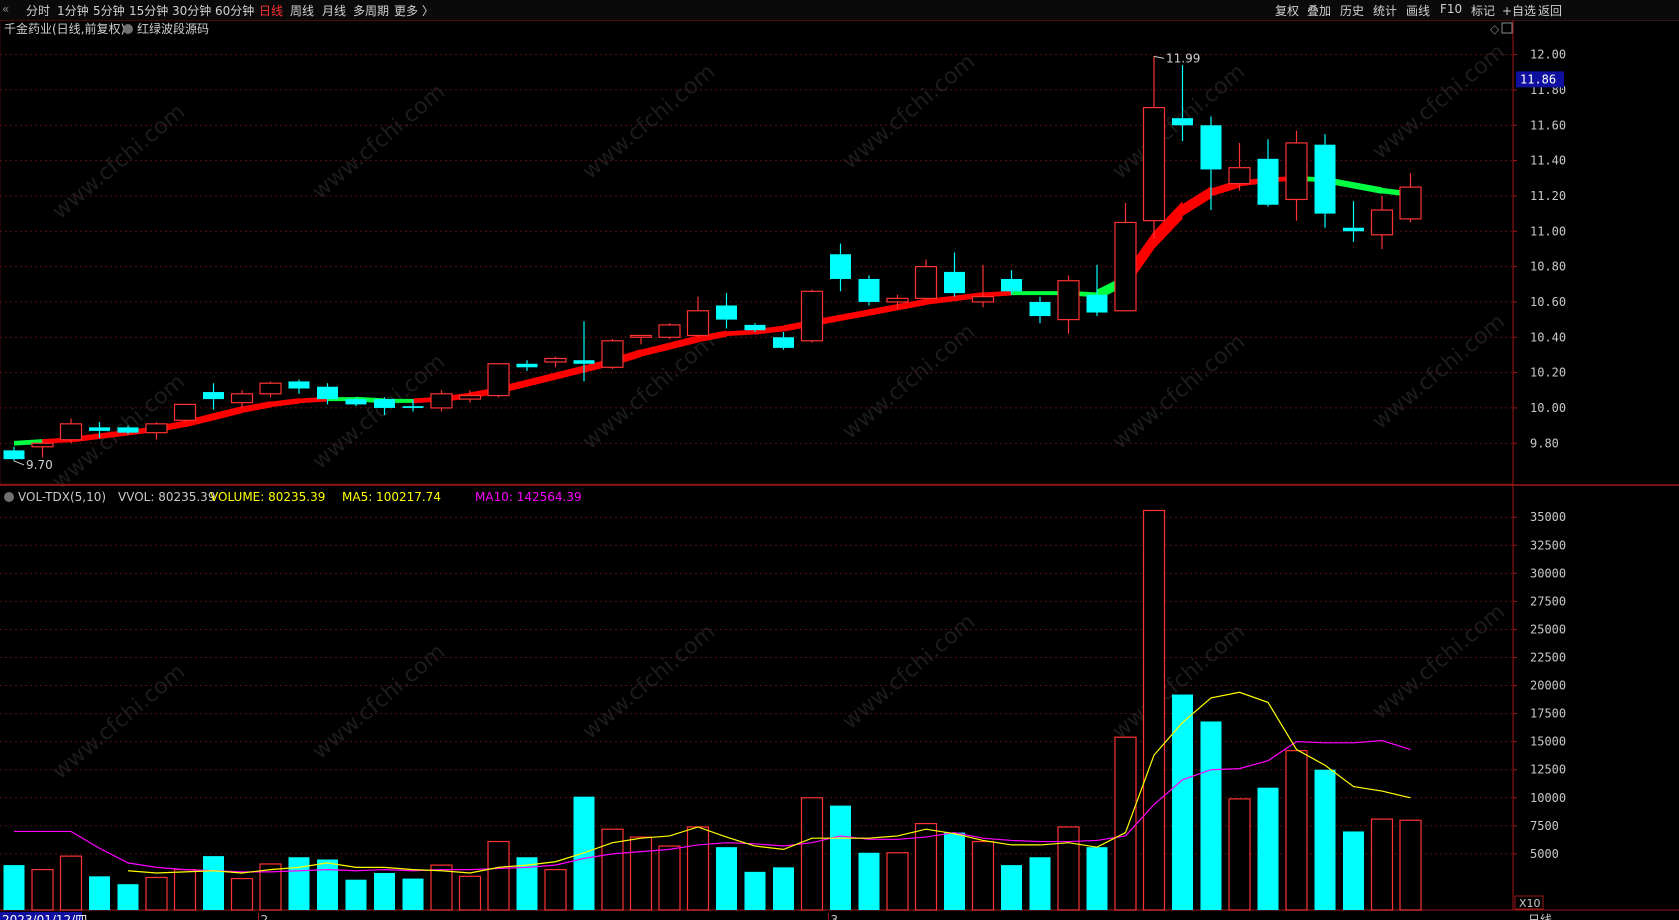 This screenshot has height=920, width=1679. I want to click on last-price-tag, so click(1540, 79).